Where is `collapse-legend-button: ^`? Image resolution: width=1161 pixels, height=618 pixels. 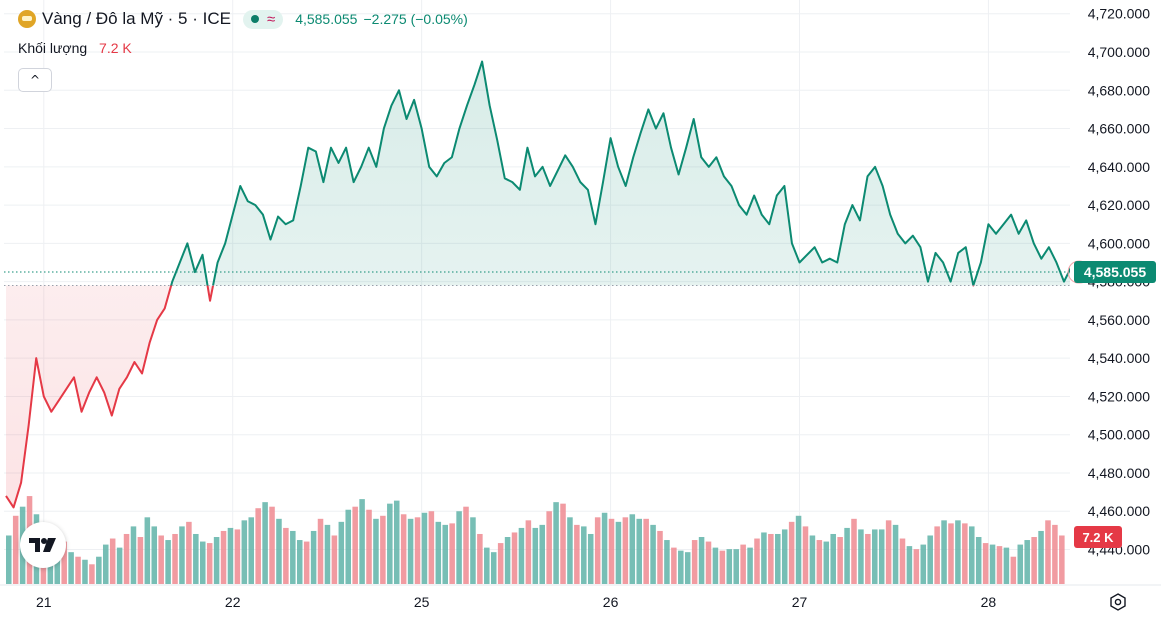 collapse-legend-button: ^ is located at coordinates (35, 80).